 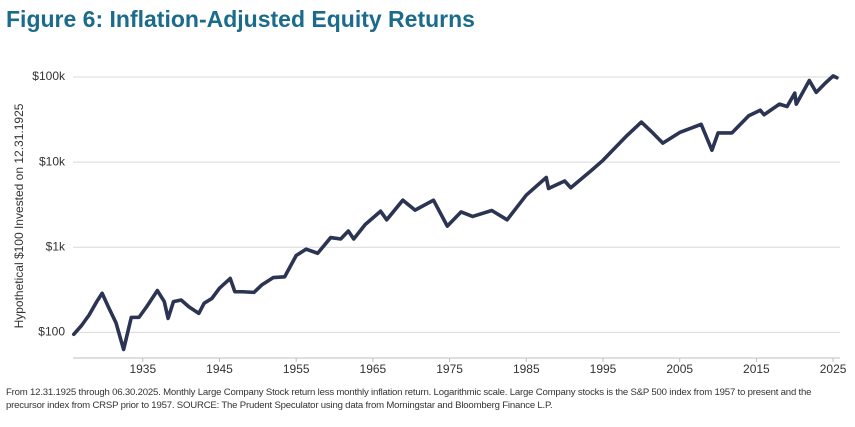 What do you see at coordinates (219, 369) in the screenshot?
I see `x-tick-label: 1945` at bounding box center [219, 369].